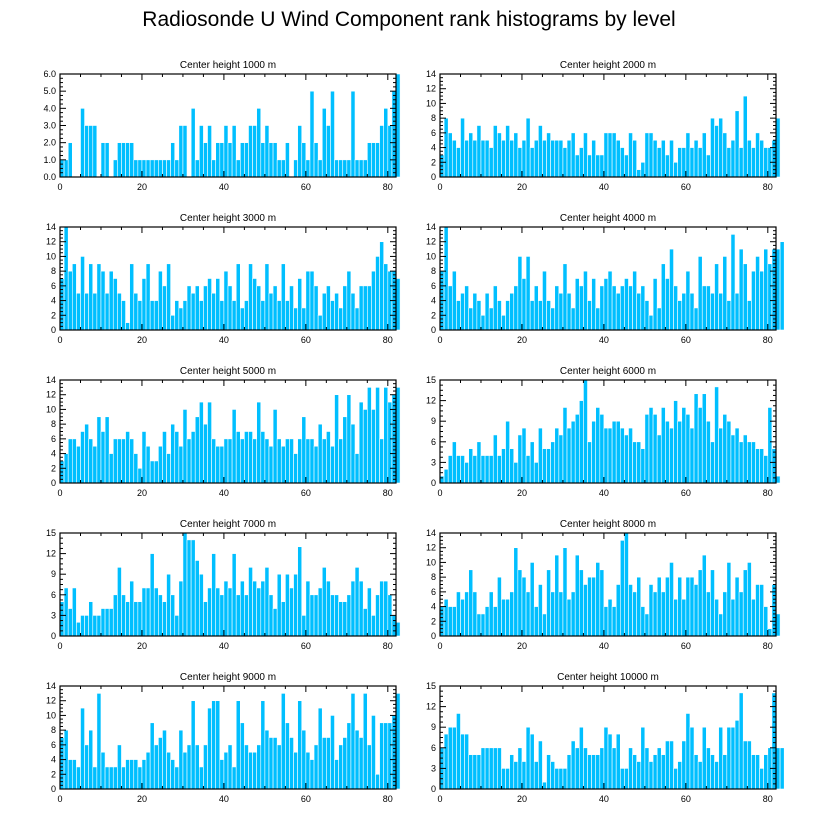  What do you see at coordinates (439, 493) in the screenshot?
I see `chart-5-xtick-label-0: 0` at bounding box center [439, 493].